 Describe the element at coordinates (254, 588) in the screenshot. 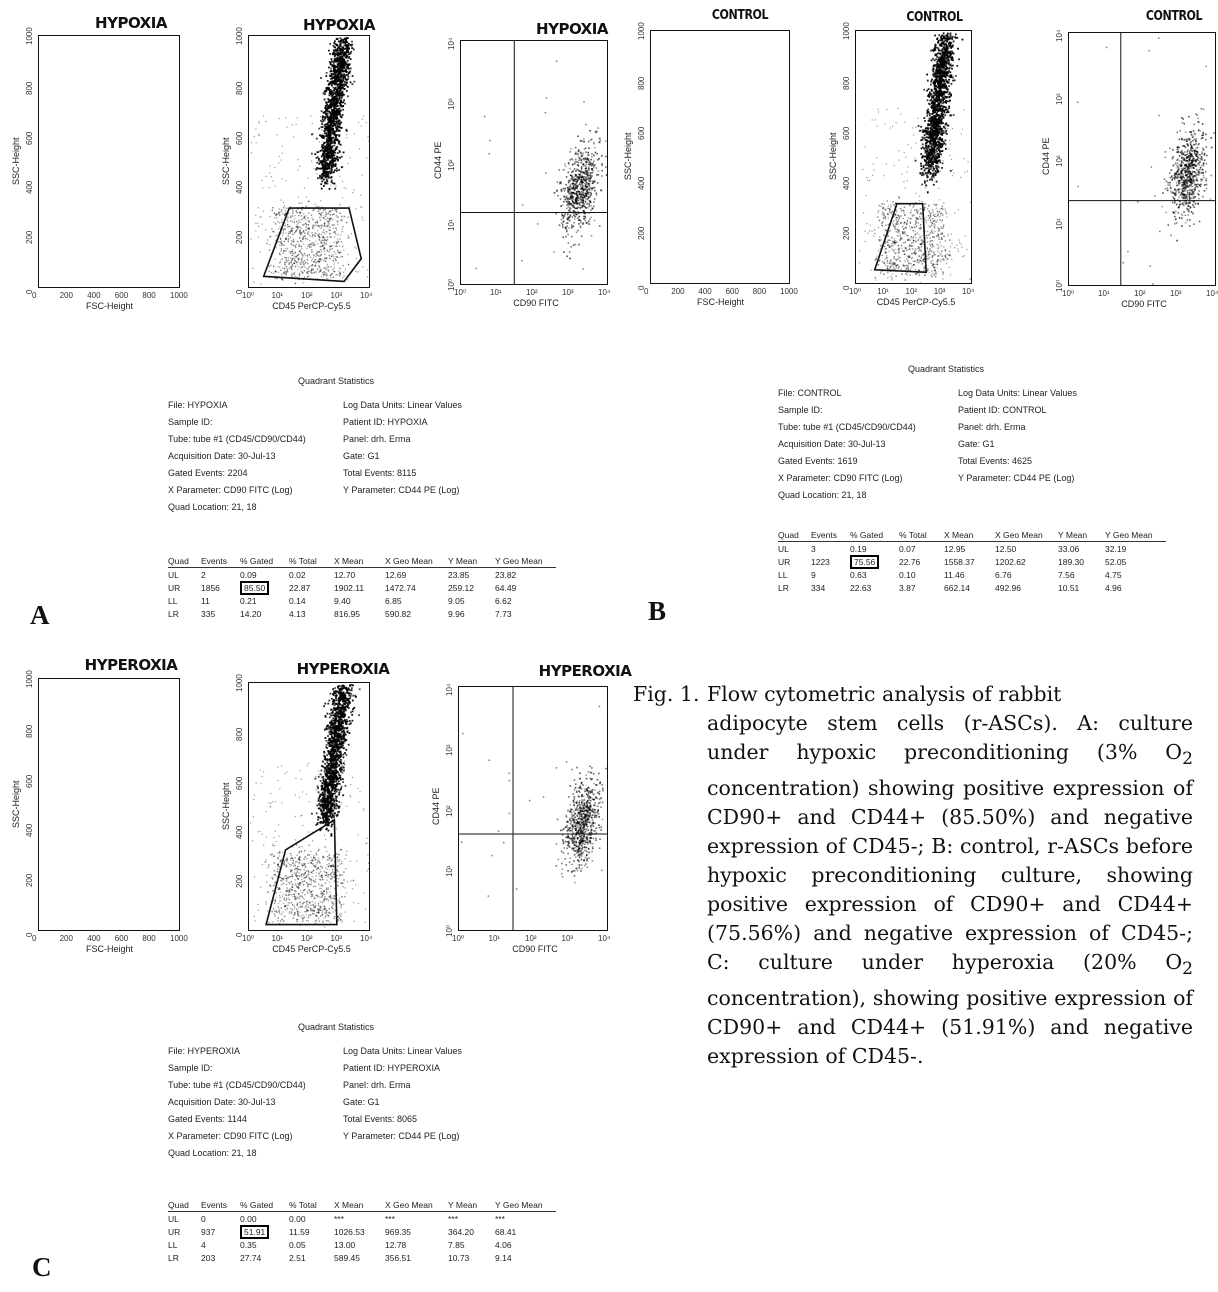

I see `highlighted-value: 85.50` at that location.